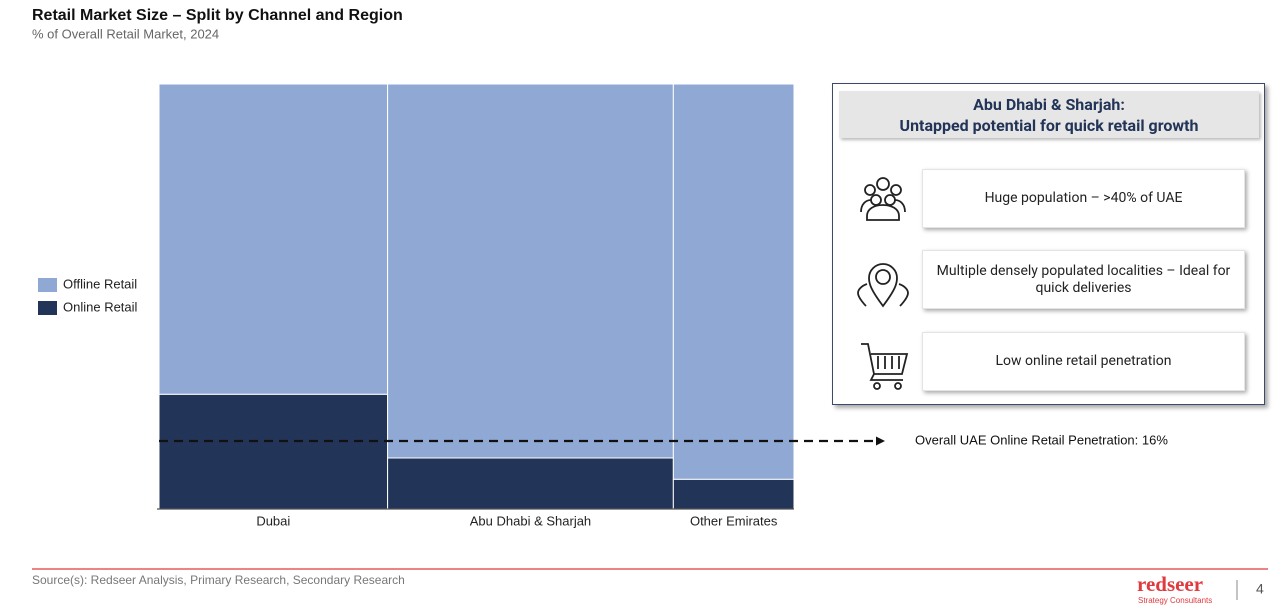 This screenshot has height=614, width=1287. Describe the element at coordinates (273, 520) in the screenshot. I see `x-tick-label: Dubai` at that location.